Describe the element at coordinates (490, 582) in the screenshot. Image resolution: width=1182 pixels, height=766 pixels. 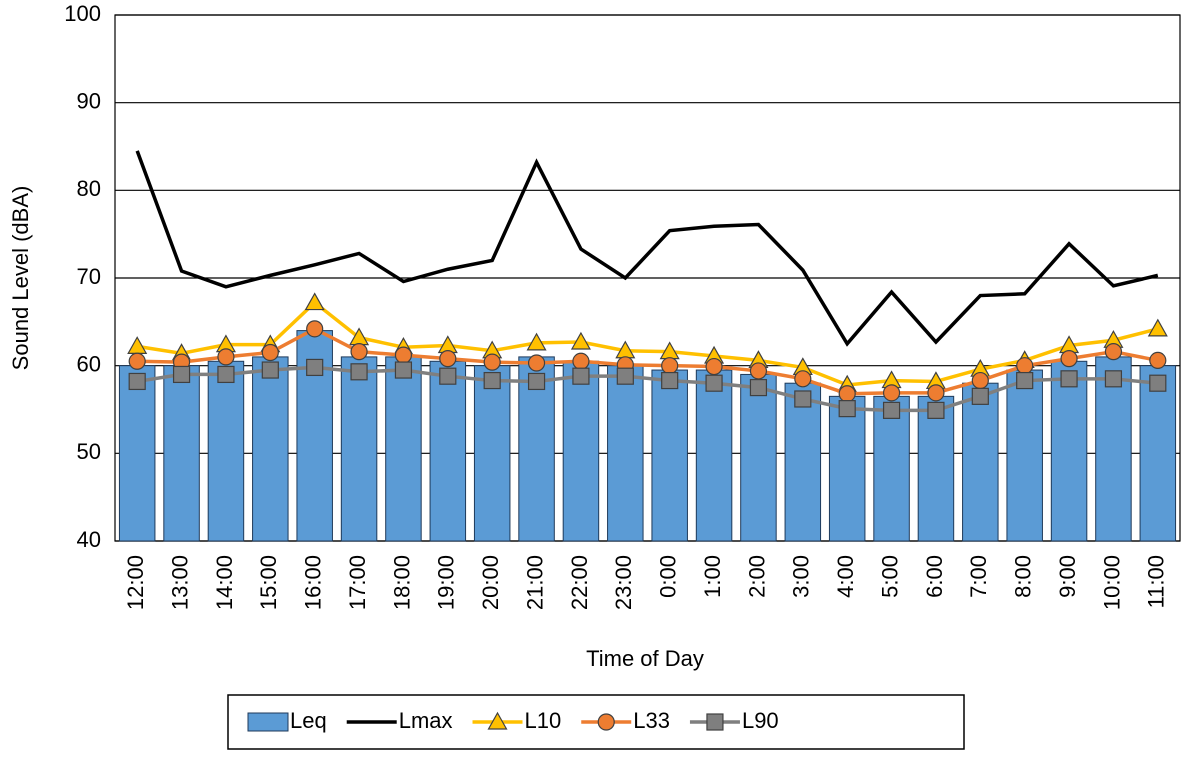
I see `x-tick-label: 20:00` at that location.